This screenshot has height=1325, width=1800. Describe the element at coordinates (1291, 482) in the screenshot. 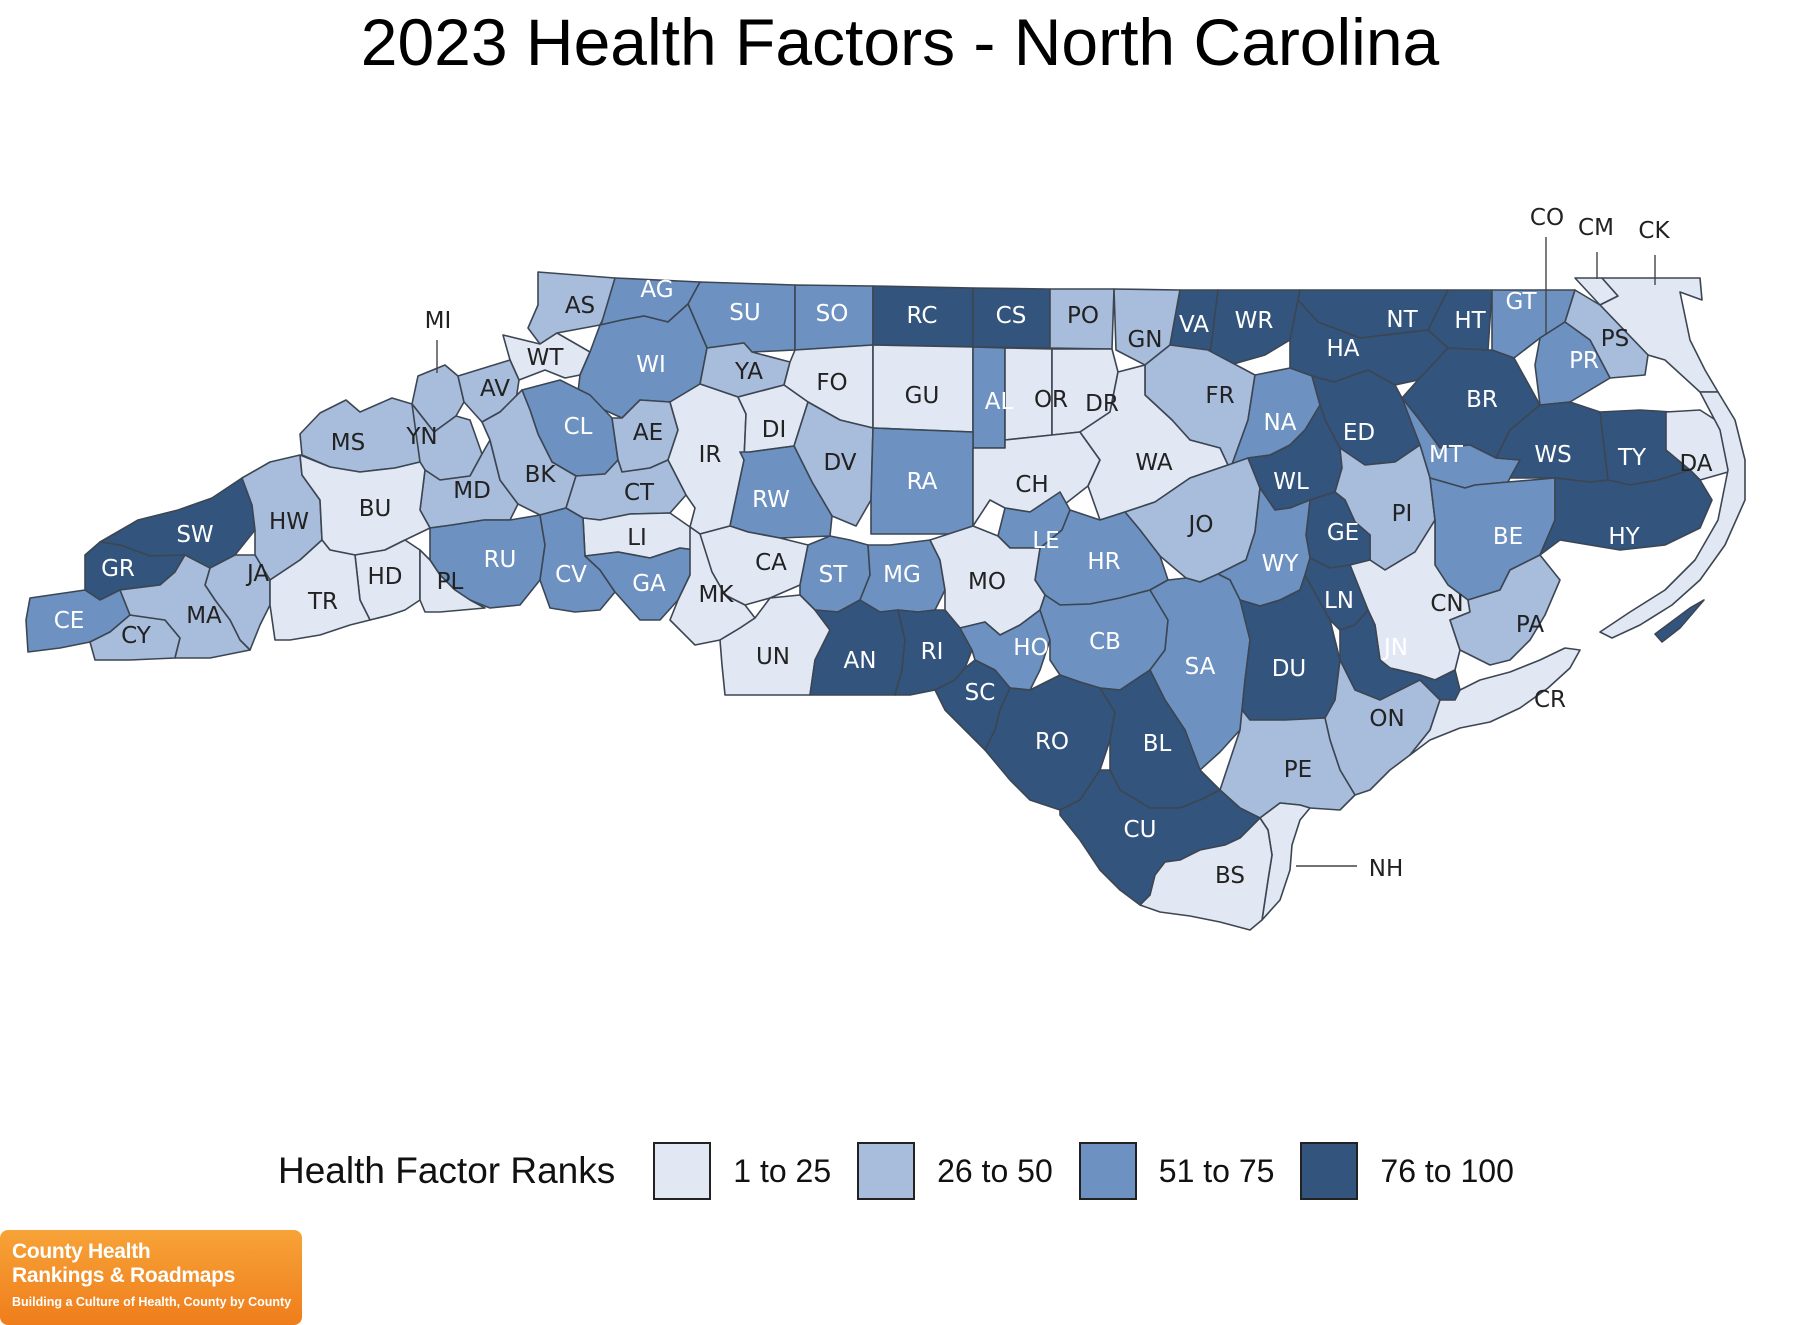

I see `county-label-wl: WL` at that location.